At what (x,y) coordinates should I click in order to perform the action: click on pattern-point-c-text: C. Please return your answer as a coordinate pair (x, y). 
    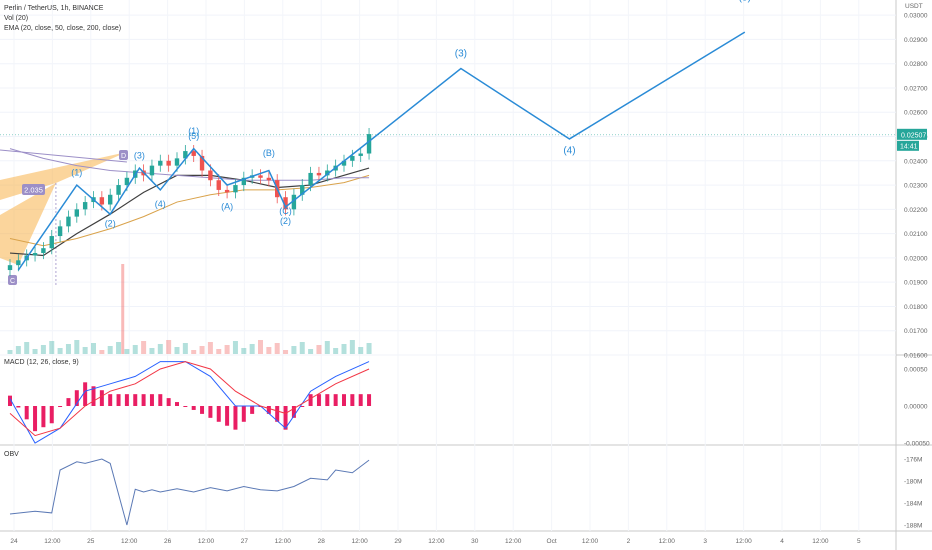
    Looking at the image, I should click on (12, 281).